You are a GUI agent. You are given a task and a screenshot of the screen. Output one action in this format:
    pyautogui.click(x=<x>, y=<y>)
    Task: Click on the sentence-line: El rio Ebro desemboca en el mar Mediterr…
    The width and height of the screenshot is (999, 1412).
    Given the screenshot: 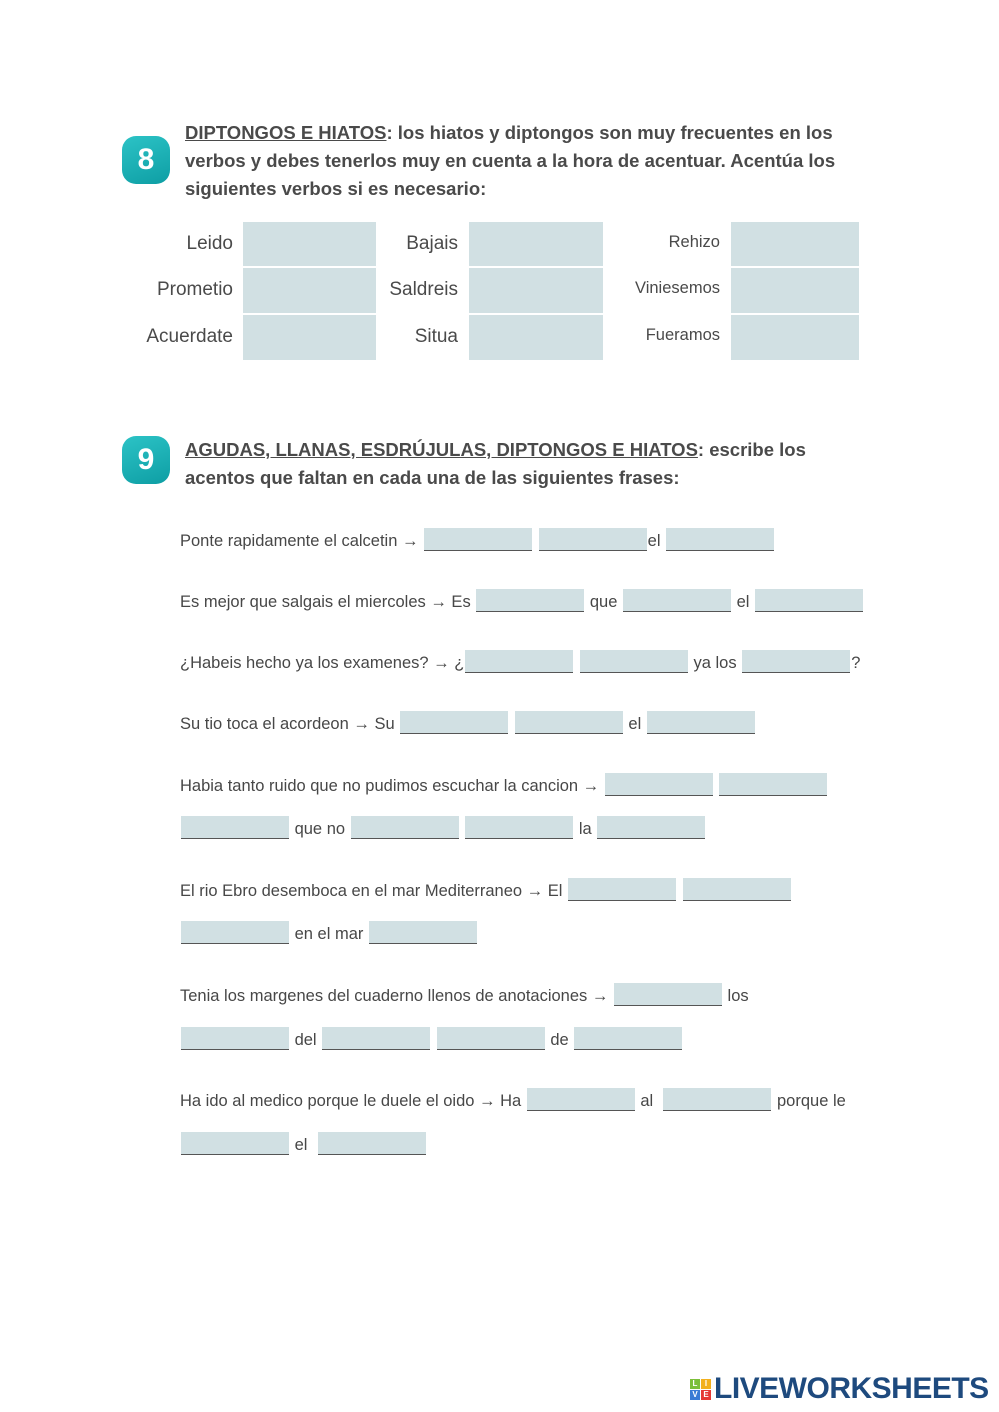 What is the action you would take?
    pyautogui.click(x=486, y=889)
    